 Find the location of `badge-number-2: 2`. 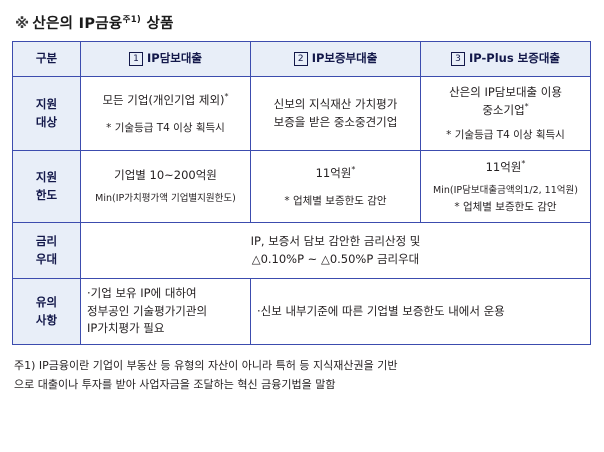

badge-number-2: 2 is located at coordinates (300, 59).